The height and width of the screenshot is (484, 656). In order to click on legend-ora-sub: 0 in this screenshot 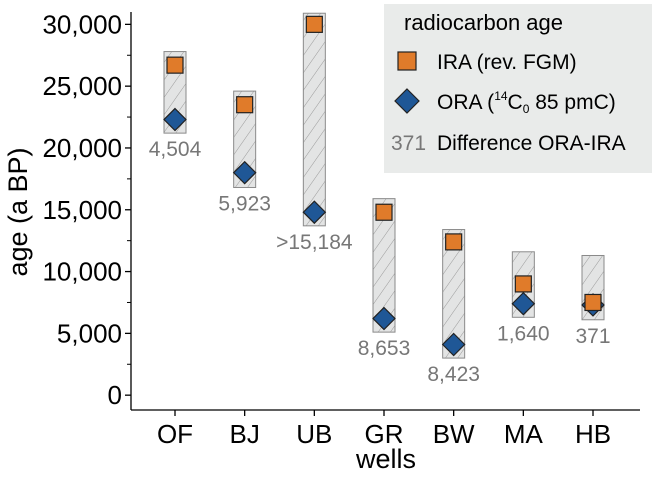, I will do `click(526, 109)`.